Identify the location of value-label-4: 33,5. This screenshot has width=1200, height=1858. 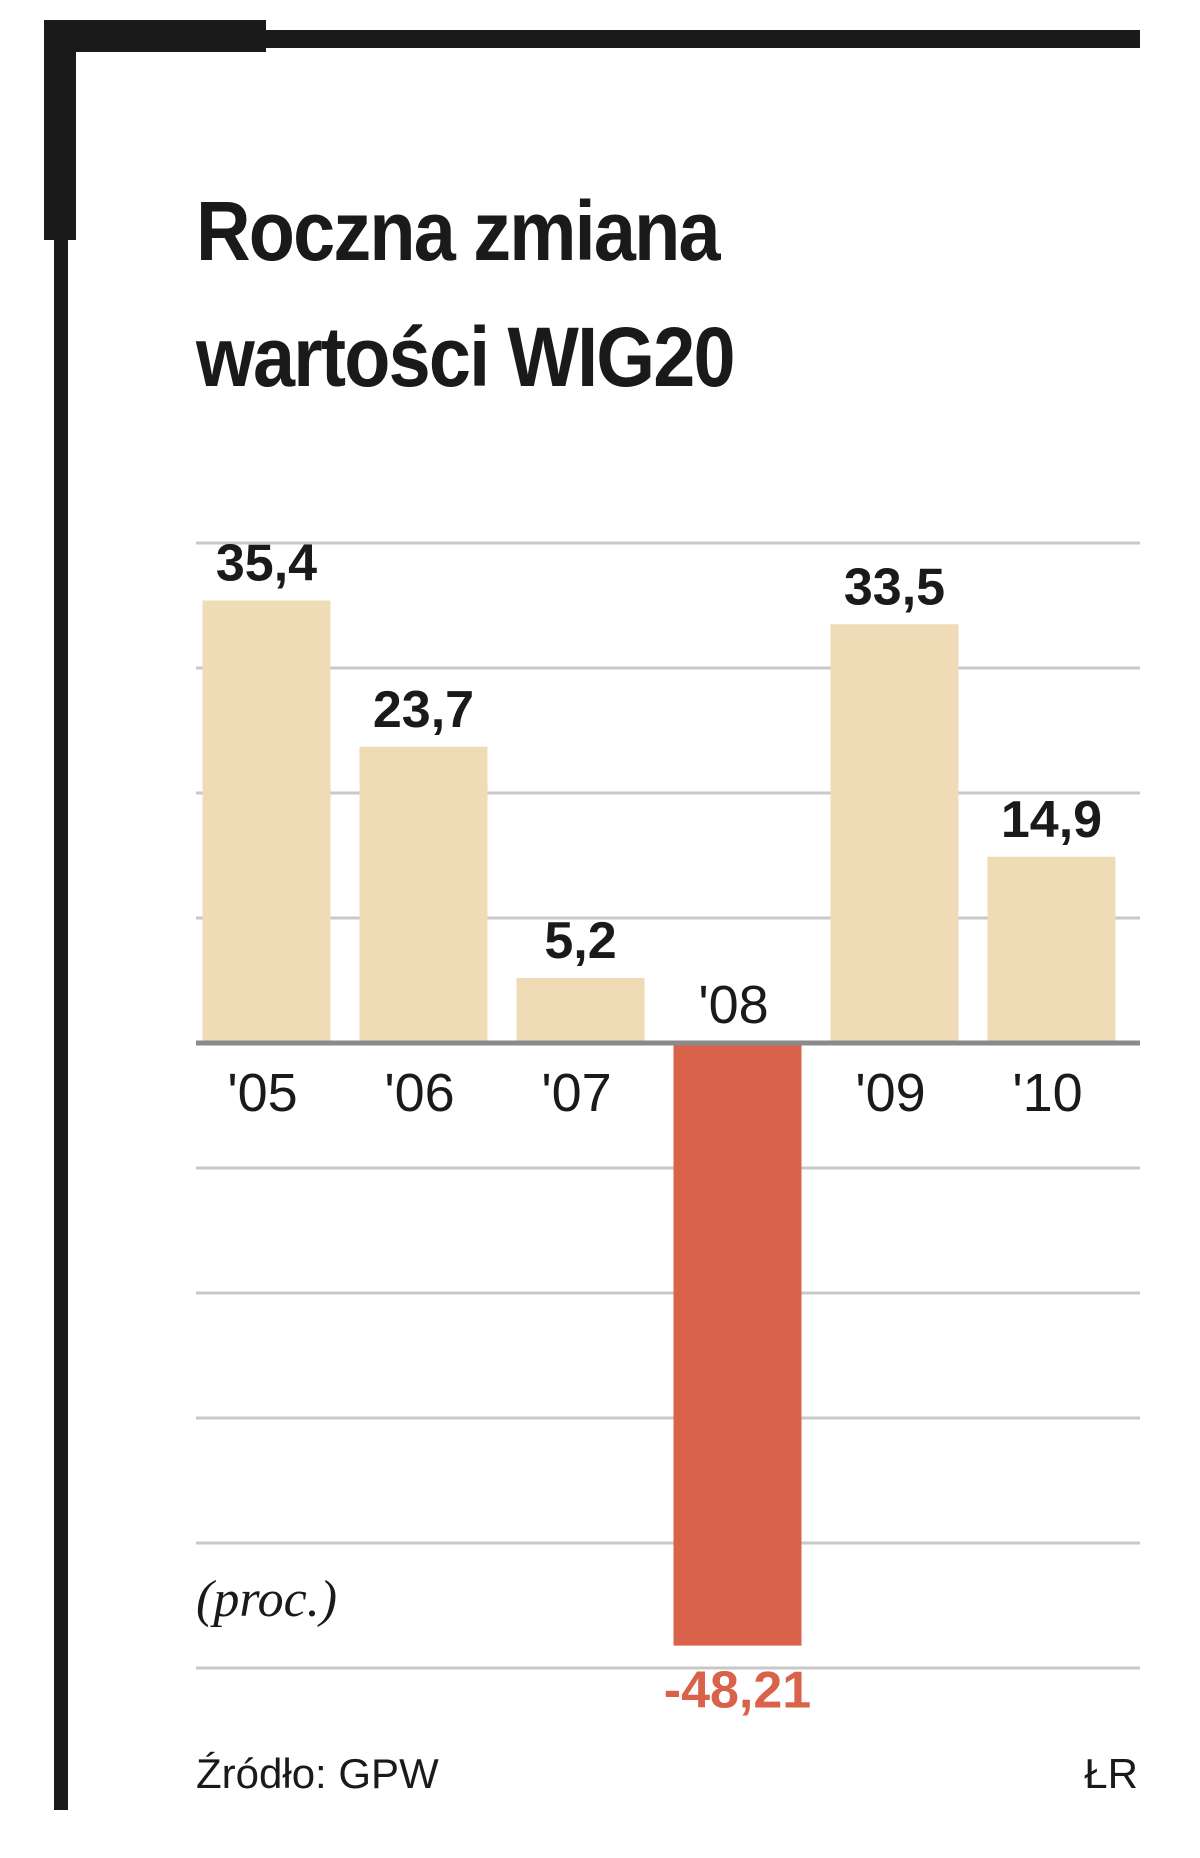
(894, 587).